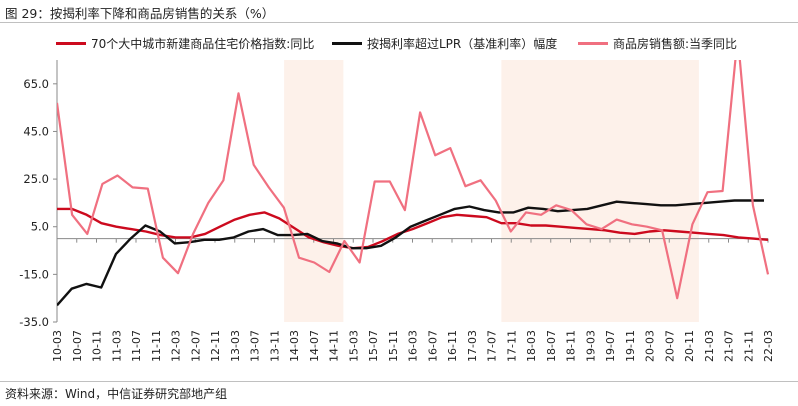 Image resolution: width=798 pixels, height=406 pixels. What do you see at coordinates (432, 346) in the screenshot?
I see `x-tick-label: 16-07` at bounding box center [432, 346].